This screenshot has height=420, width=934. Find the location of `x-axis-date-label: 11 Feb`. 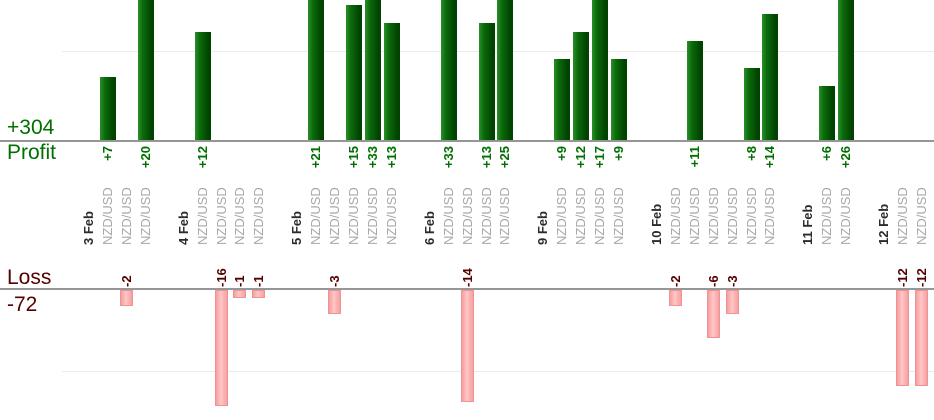

x-axis-date-label: 11 Feb is located at coordinates (808, 224).